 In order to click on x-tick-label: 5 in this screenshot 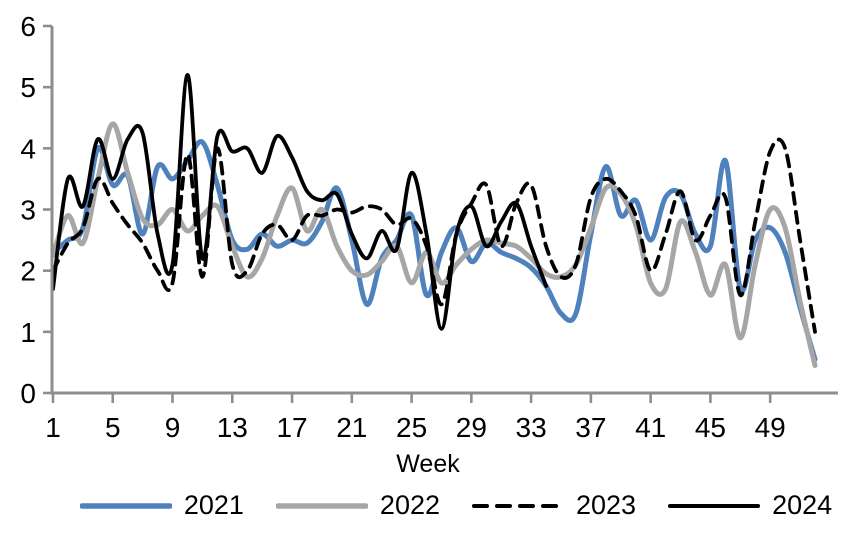, I will do `click(113, 427)`.